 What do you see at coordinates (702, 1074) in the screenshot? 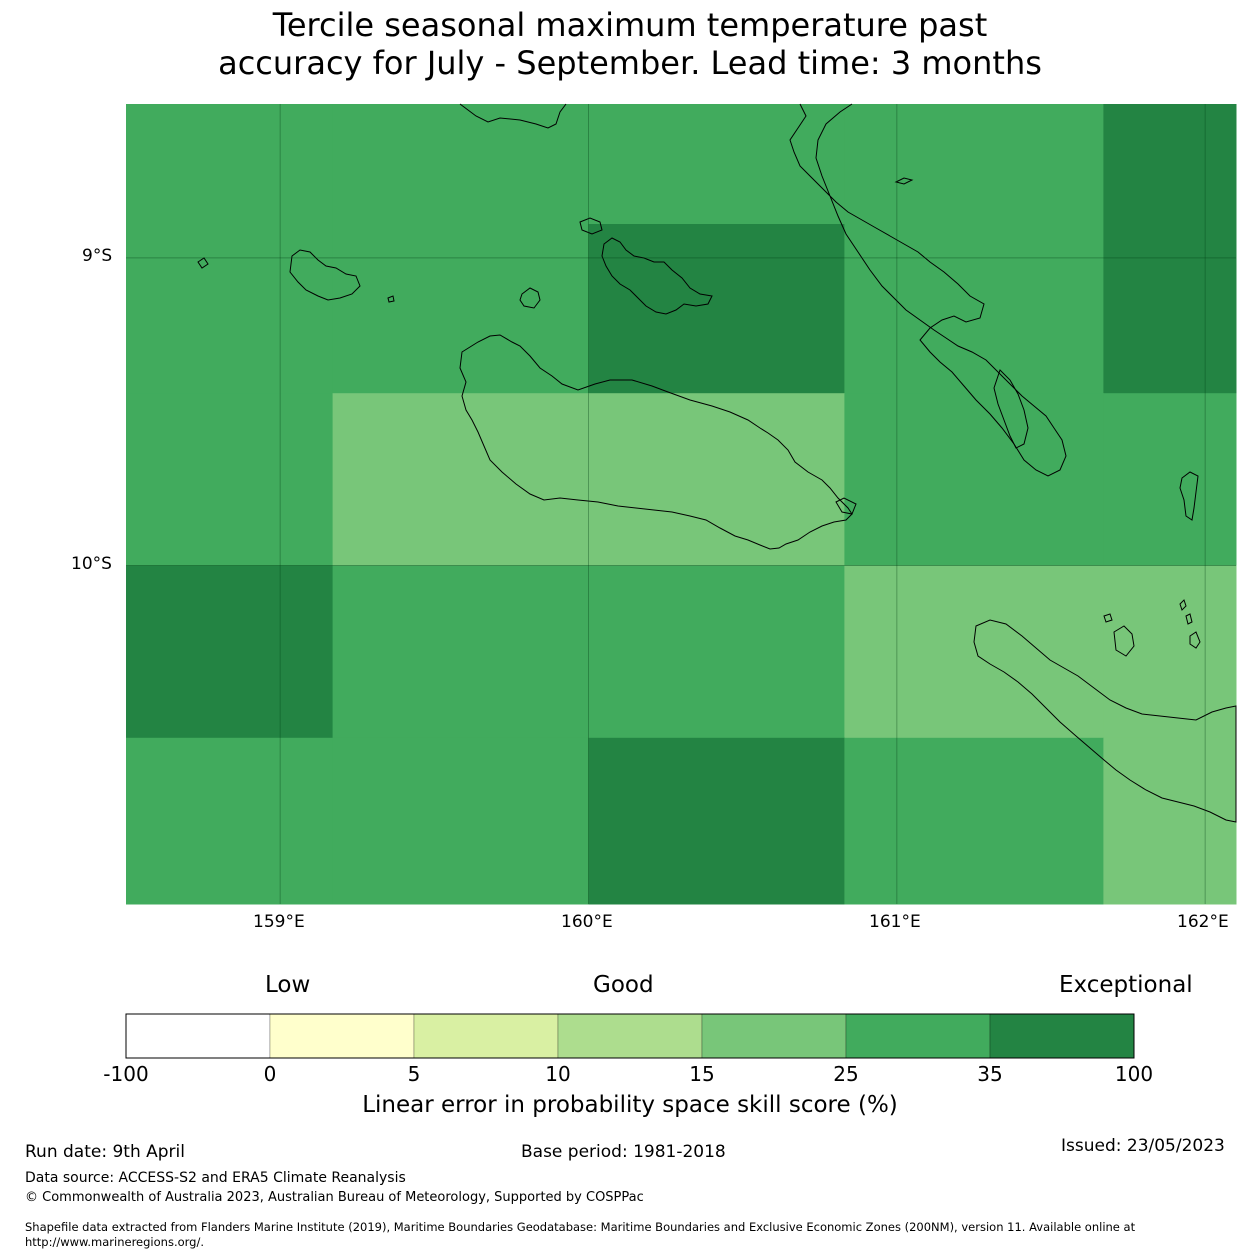
I see `colorbar-tick: 15` at bounding box center [702, 1074].